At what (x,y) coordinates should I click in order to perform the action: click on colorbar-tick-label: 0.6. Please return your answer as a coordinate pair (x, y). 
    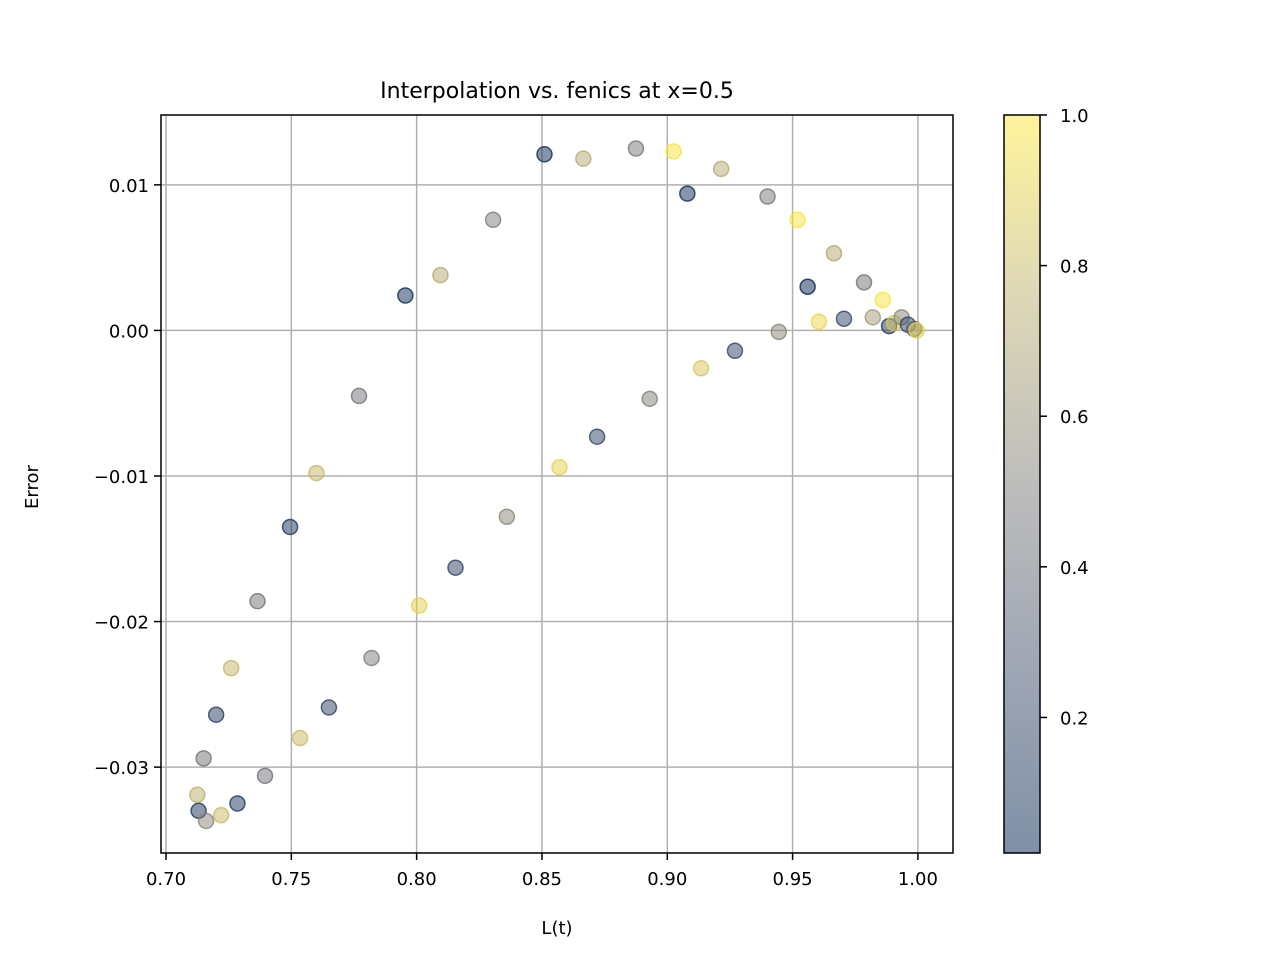
    Looking at the image, I should click on (1074, 417).